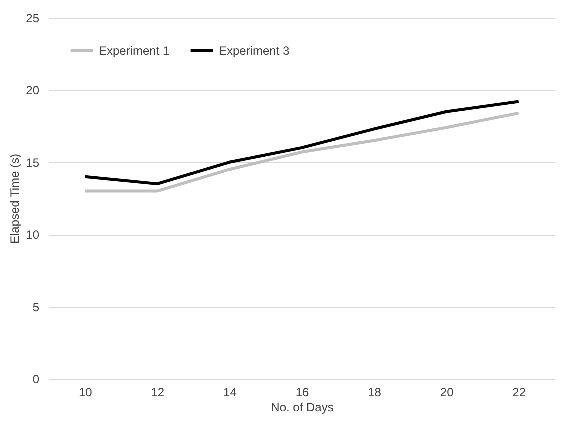  I want to click on x-tick-label: 12, so click(158, 393).